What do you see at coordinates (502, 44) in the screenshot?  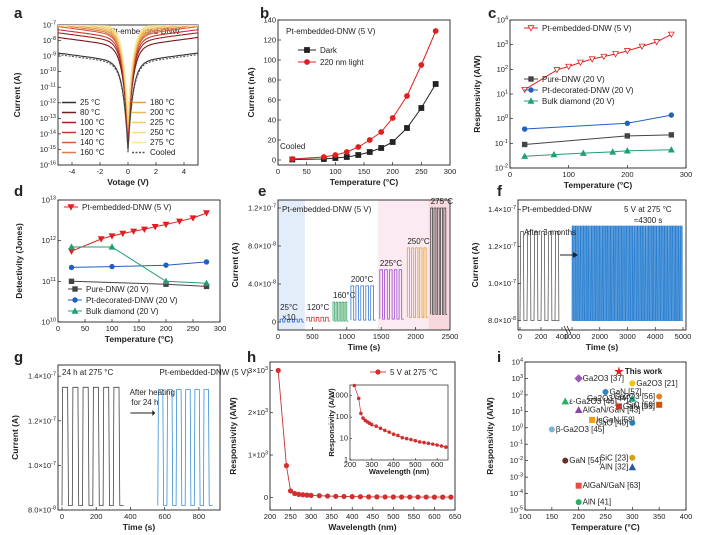 I see `y-tick-label: 10³` at bounding box center [502, 44].